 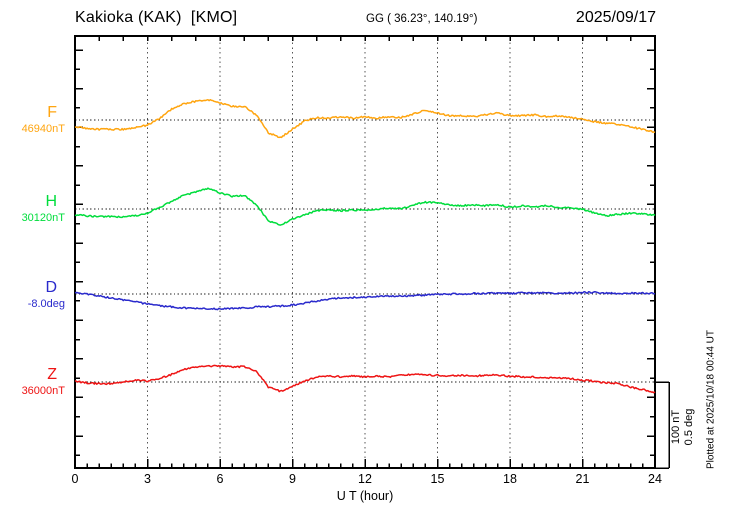 I want to click on x-tick-0: 0, so click(x=75, y=479).